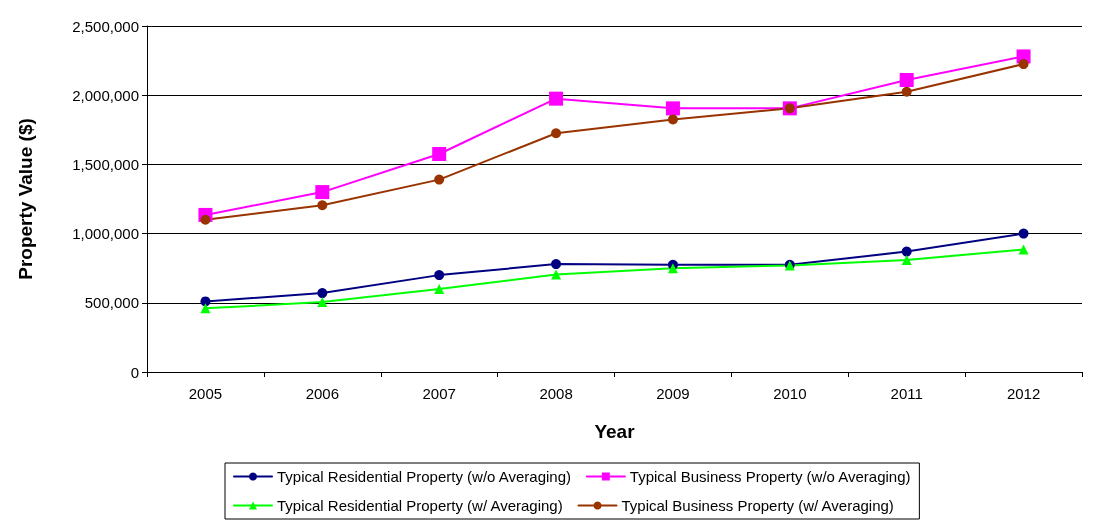  What do you see at coordinates (111, 303) in the screenshot?
I see `y-tick-label: 500,000` at bounding box center [111, 303].